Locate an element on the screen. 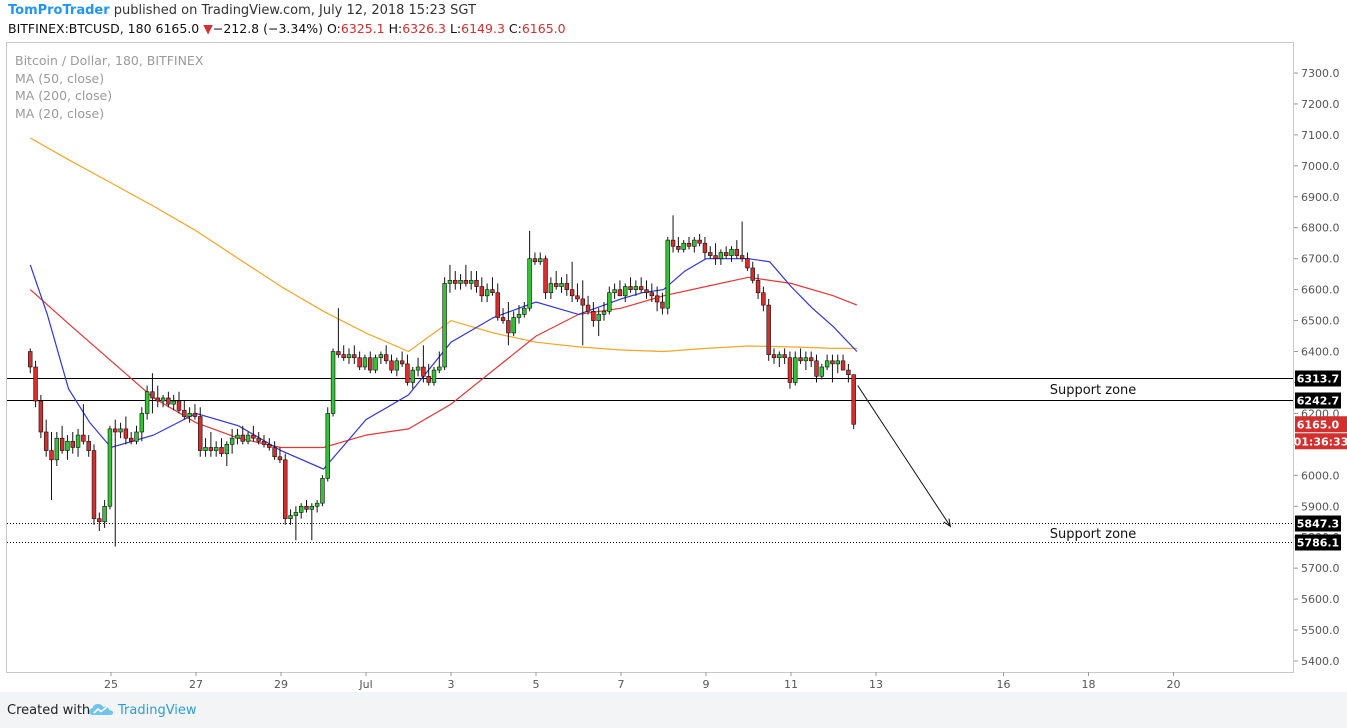 Image resolution: width=1347 pixels, height=728 pixels. tradingview-brand-link: TradingView is located at coordinates (157, 710).